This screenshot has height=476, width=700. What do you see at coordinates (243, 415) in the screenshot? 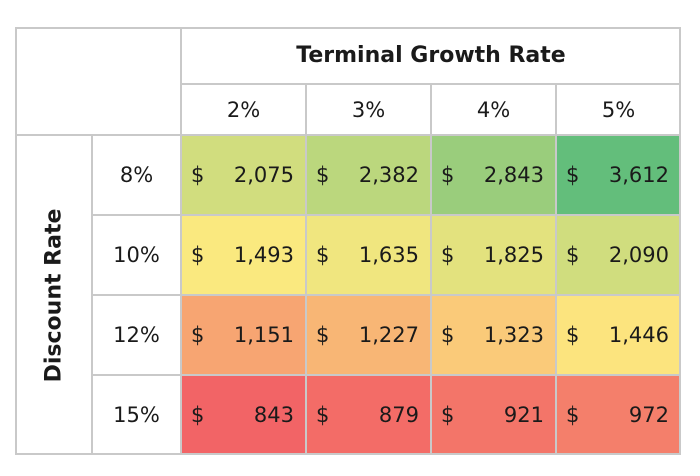
I see `heatmap-cell: $843` at bounding box center [243, 415].